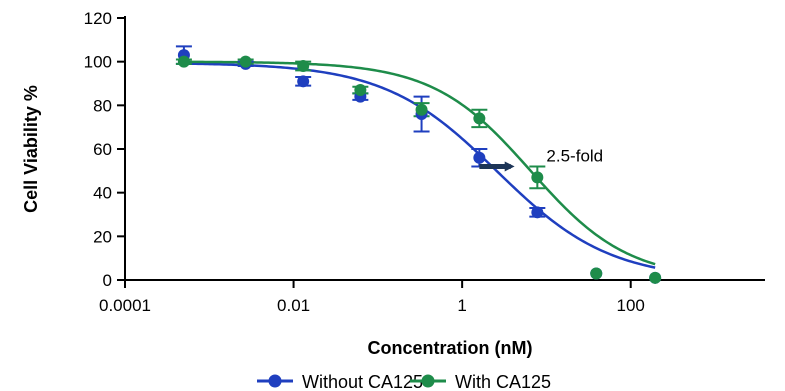  I want to click on y-tick-label: 20, so click(102, 236).